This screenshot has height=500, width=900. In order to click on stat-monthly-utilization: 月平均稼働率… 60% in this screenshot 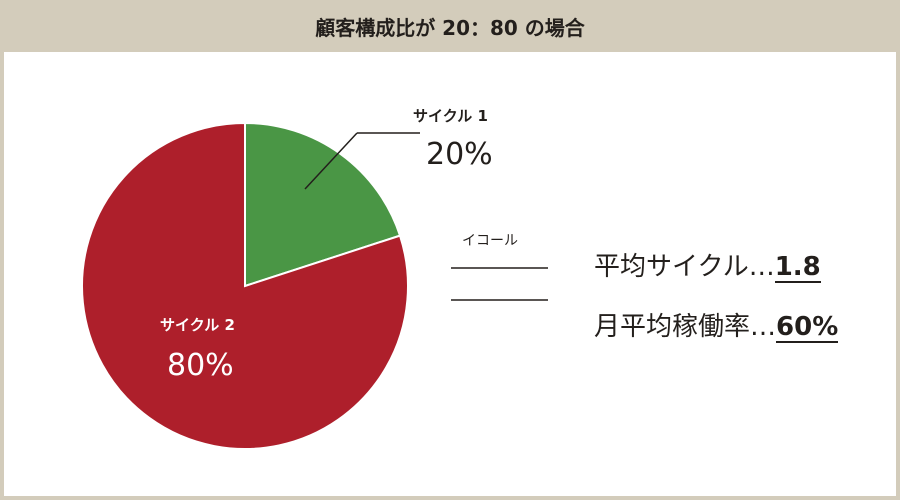, I will do `click(716, 325)`.